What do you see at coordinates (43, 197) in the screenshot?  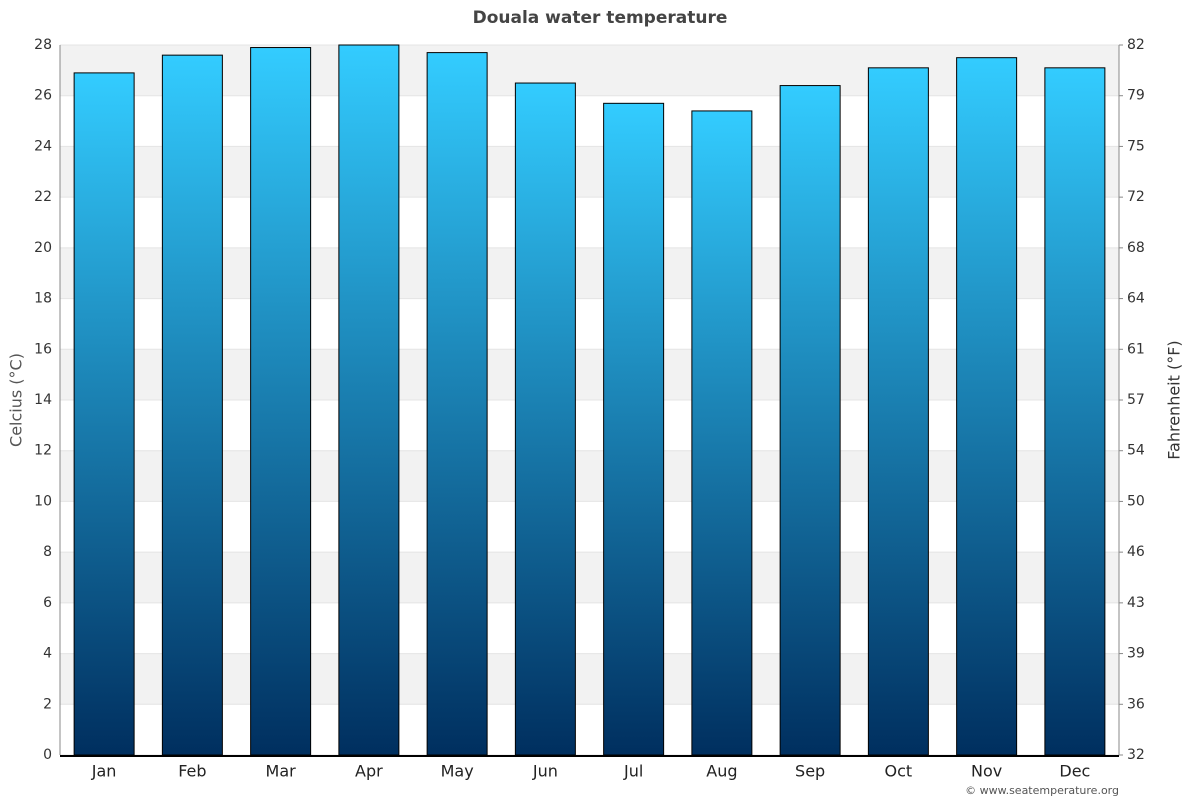 I see `y-tick-label: 22` at bounding box center [43, 197].